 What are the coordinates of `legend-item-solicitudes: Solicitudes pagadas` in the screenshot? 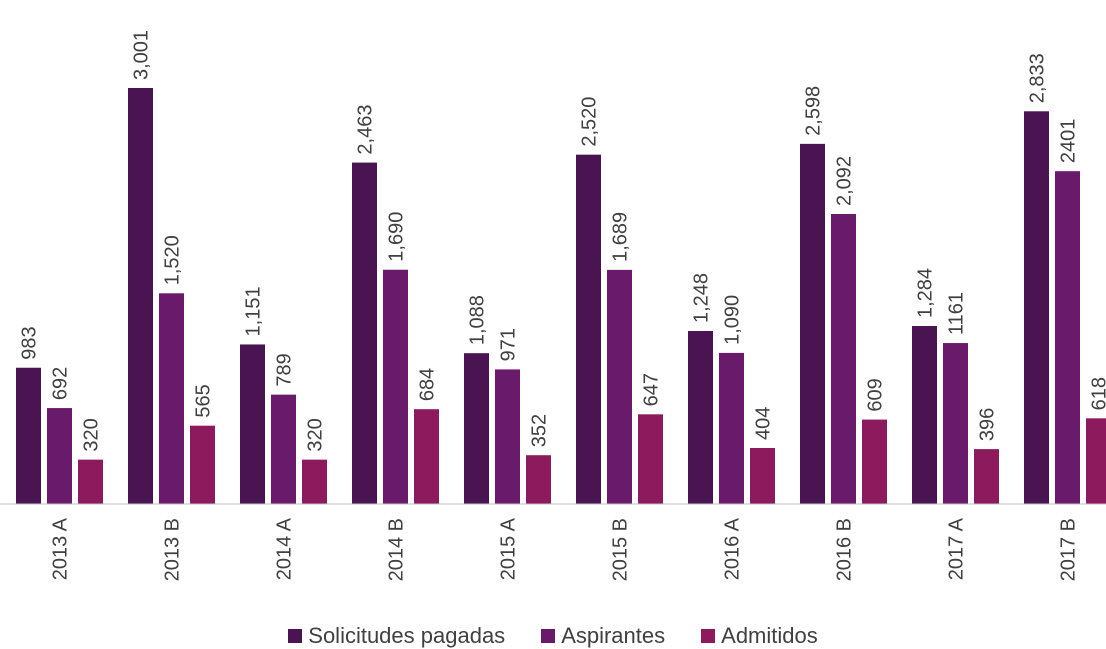 It's located at (396, 636).